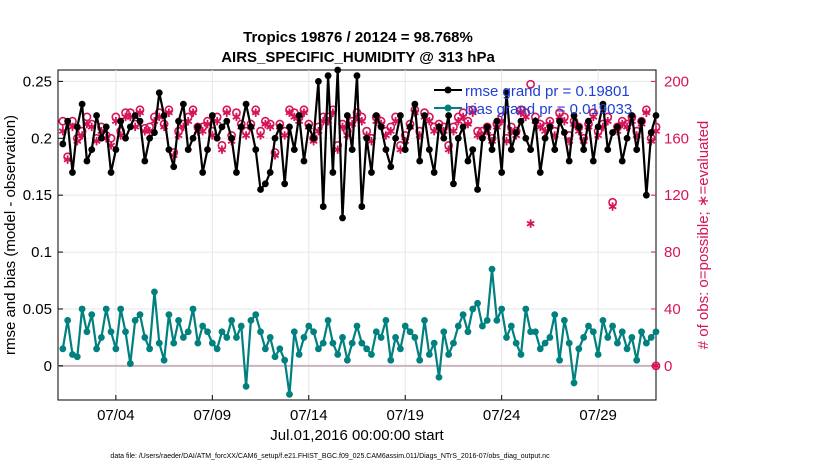  What do you see at coordinates (10, 235) in the screenshot?
I see `y-axis-label-left: rmse and bias (model - observation)` at bounding box center [10, 235].